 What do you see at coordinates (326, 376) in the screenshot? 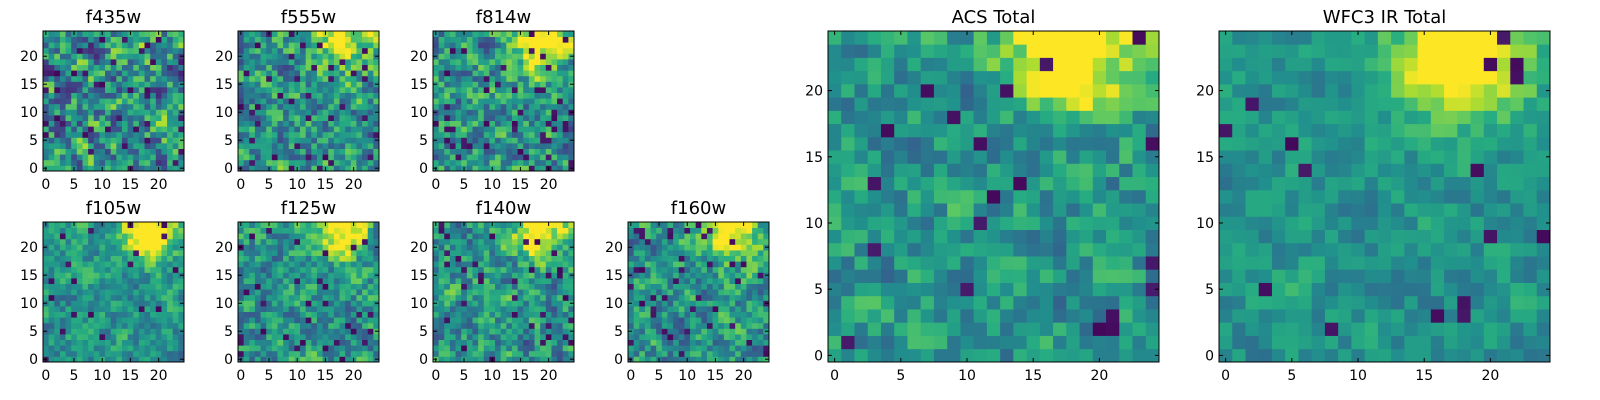
I see `x-tick-label: 15` at bounding box center [326, 376].